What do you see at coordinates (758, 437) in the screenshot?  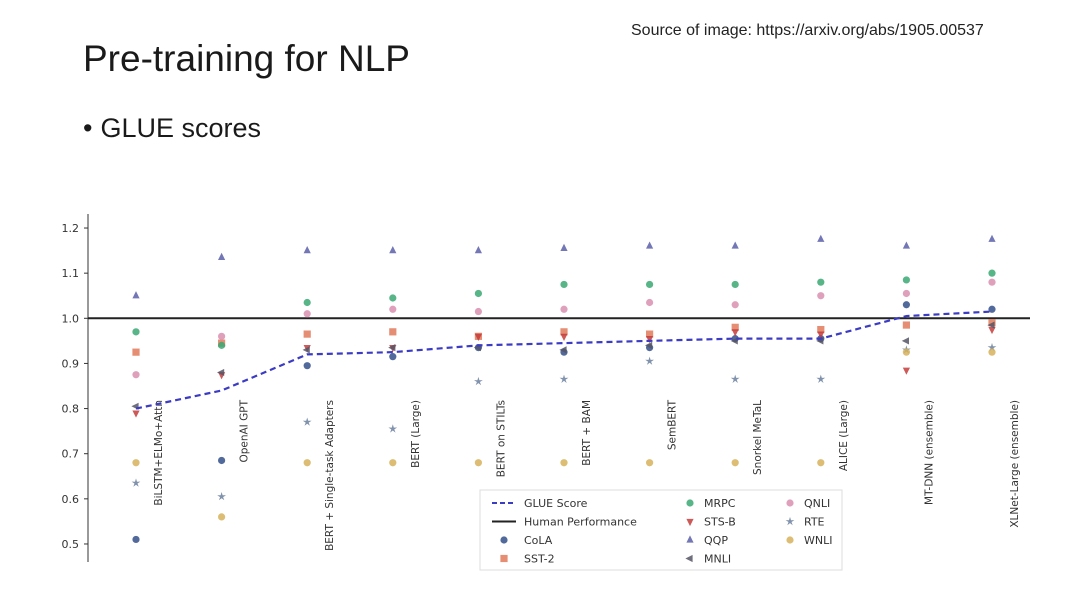 I see `x-category-label: Snorkel MeTaL` at bounding box center [758, 437].